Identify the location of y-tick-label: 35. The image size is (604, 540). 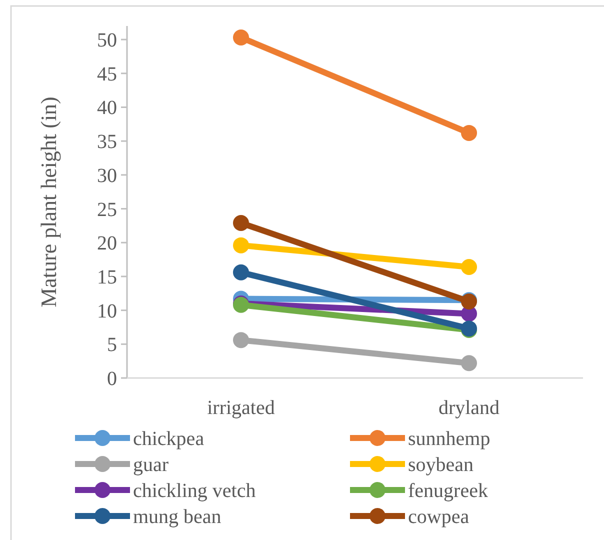
(107, 142).